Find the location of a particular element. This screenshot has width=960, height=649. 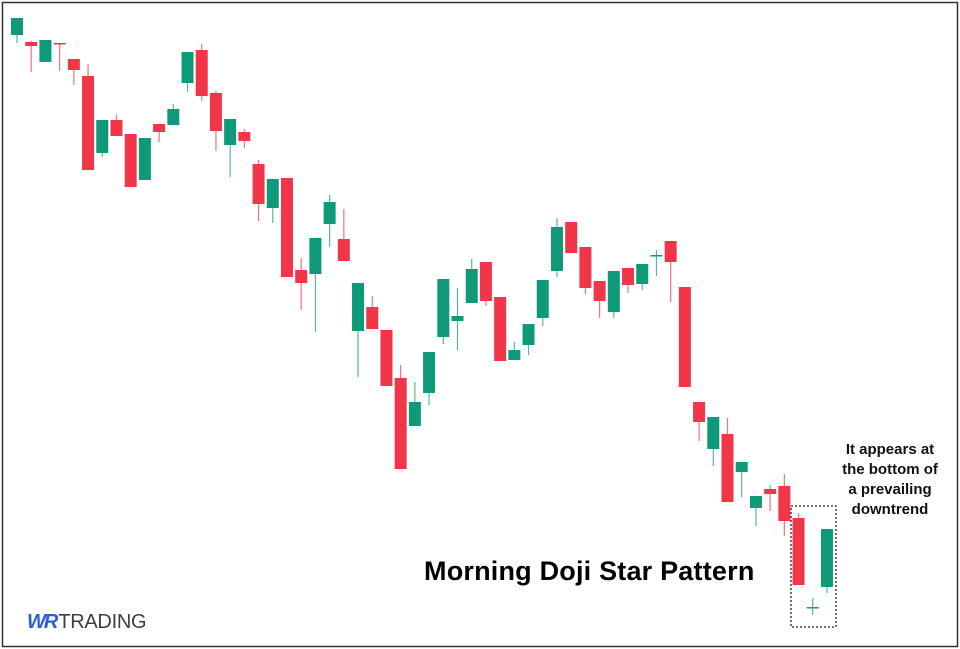

annotation-line: the bottom of is located at coordinates (890, 469).